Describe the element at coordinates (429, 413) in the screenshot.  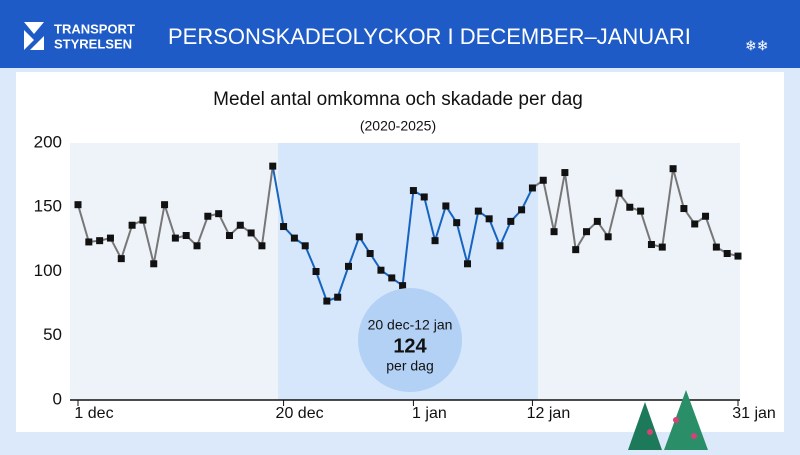
I see `x-tick-label: 1 jan` at that location.